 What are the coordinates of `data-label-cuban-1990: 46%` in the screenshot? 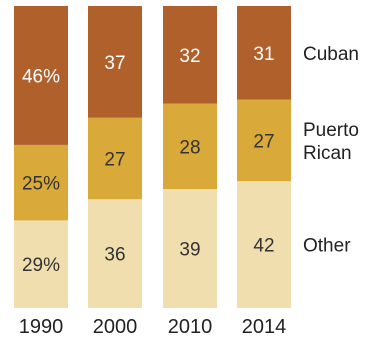 It's located at (41, 76).